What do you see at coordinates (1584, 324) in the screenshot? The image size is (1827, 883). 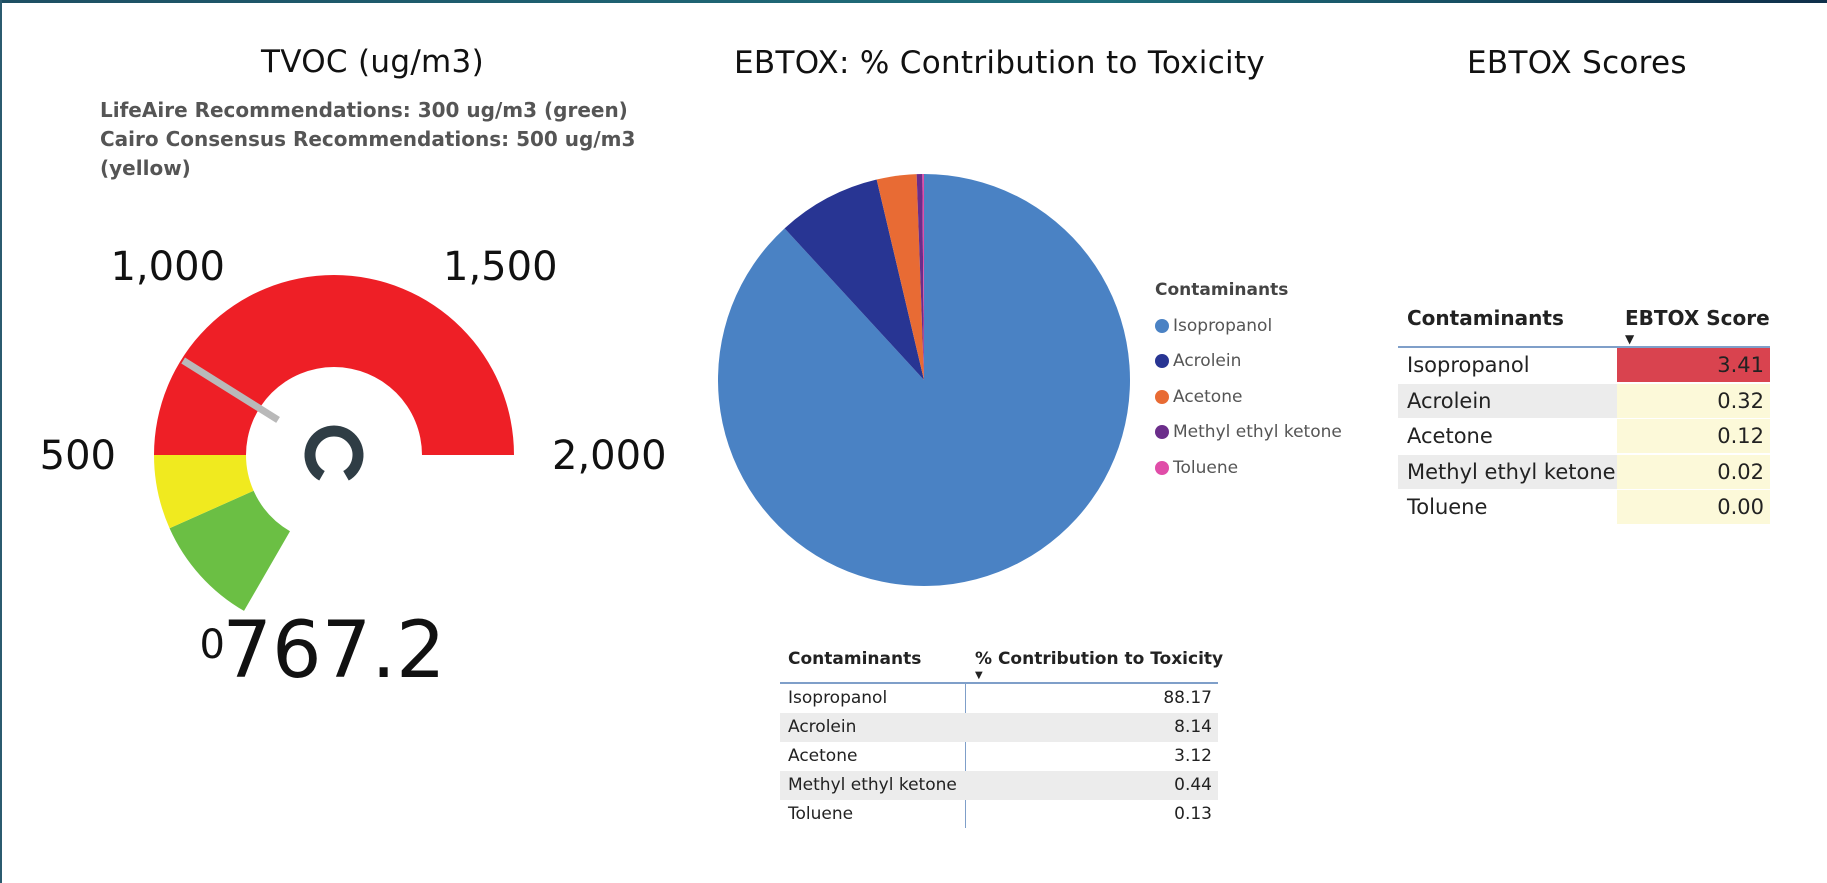 I see `table-header: Contaminants EBTOX Score ▼` at bounding box center [1584, 324].